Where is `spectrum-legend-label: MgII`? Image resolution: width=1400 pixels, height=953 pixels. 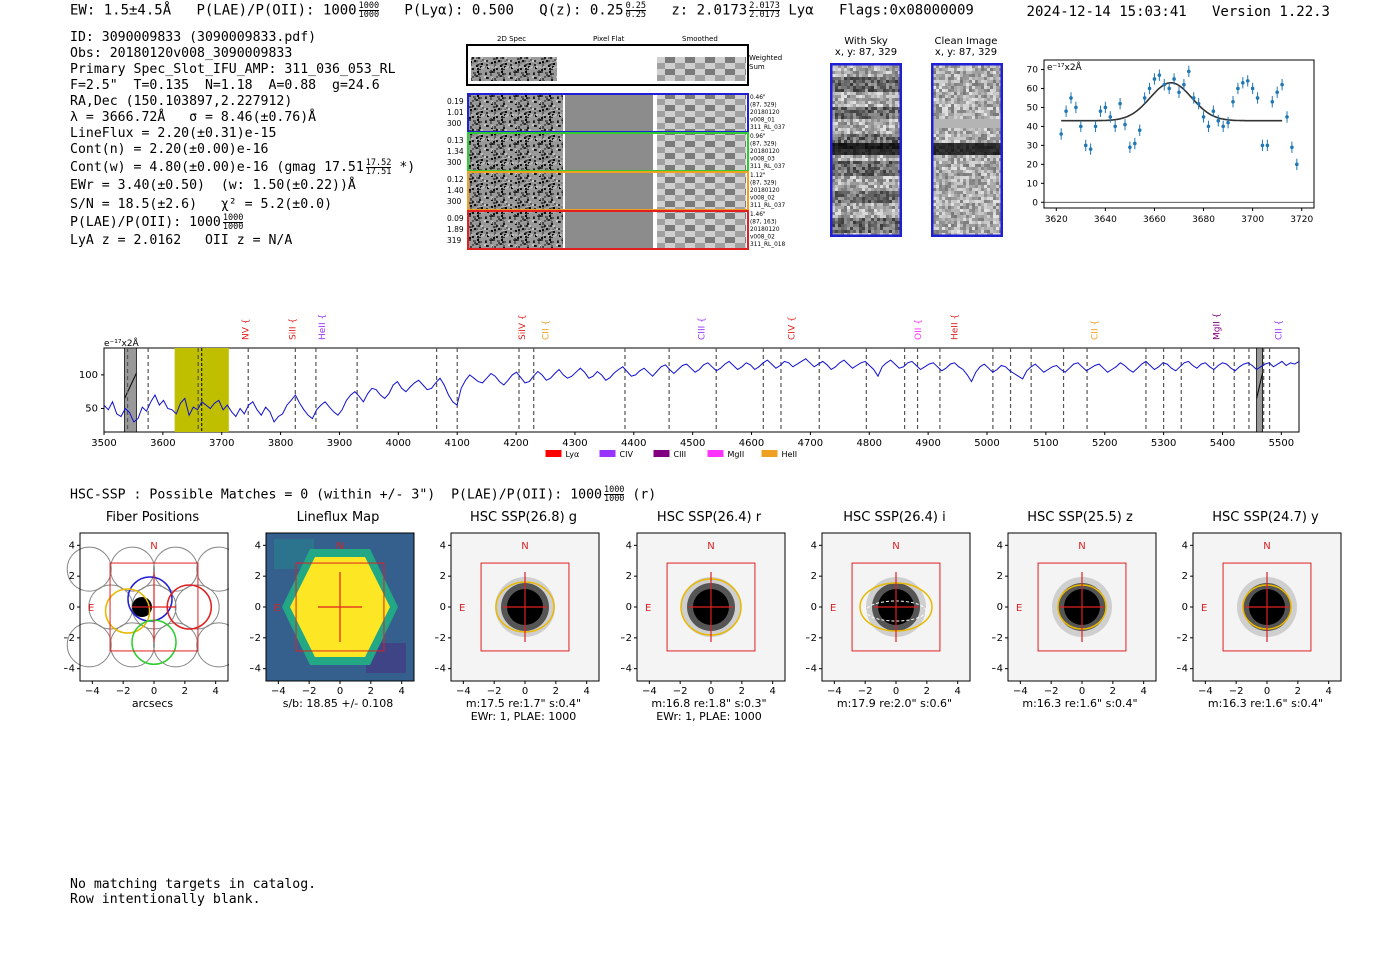 spectrum-legend-label: MgII is located at coordinates (736, 454).